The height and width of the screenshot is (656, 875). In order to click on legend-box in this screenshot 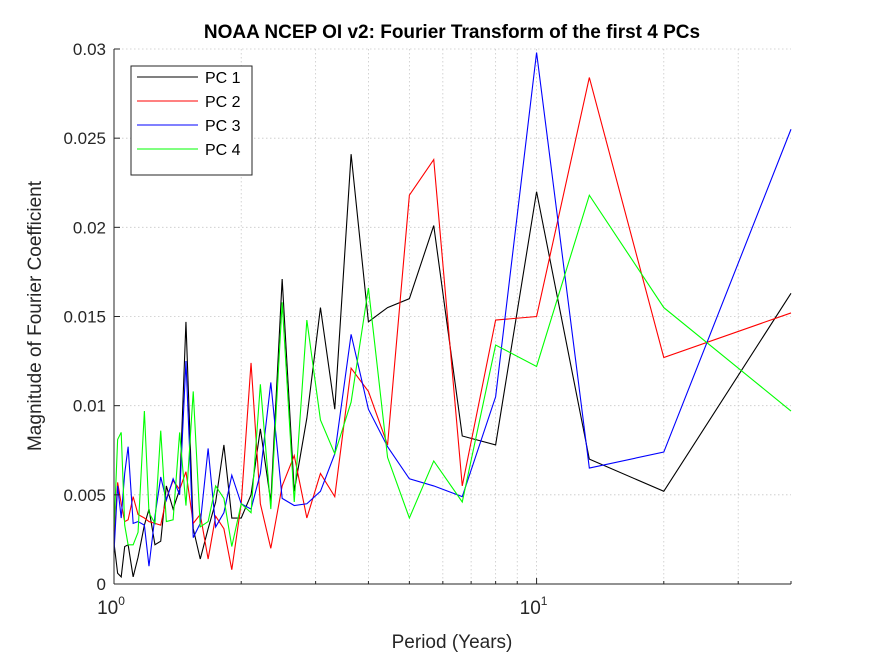, I will do `click(191, 120)`.